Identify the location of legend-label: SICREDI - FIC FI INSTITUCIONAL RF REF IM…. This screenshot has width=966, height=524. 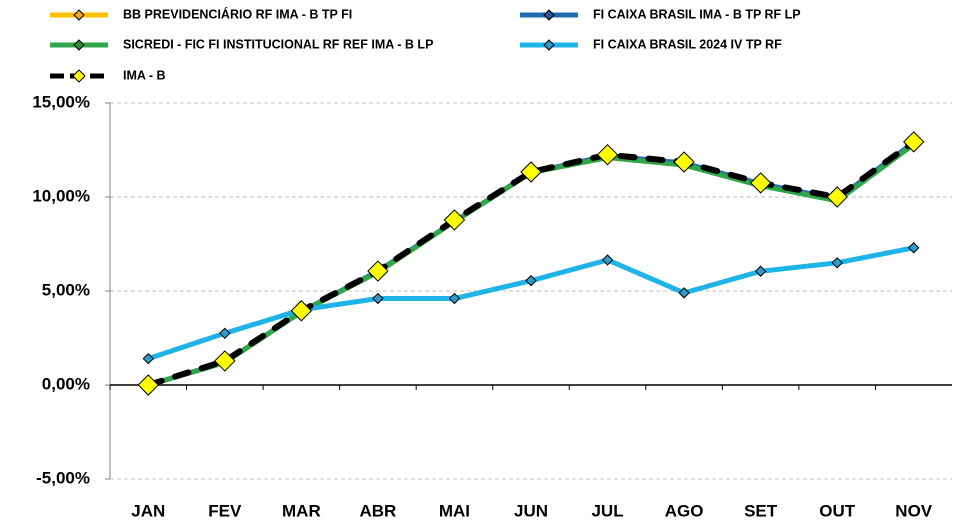
(278, 44).